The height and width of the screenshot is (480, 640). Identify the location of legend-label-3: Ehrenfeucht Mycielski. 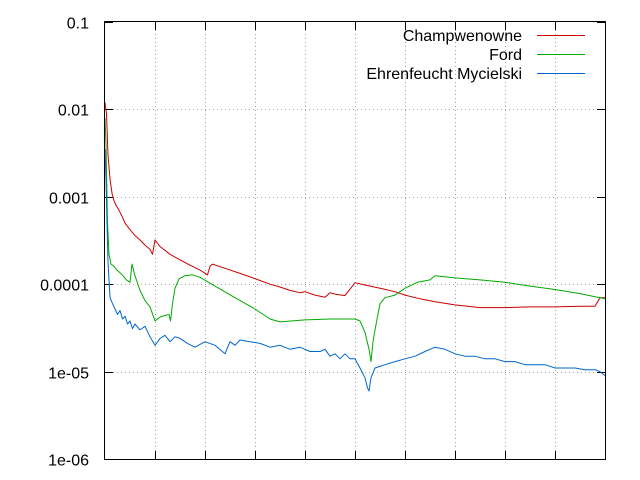
(444, 74).